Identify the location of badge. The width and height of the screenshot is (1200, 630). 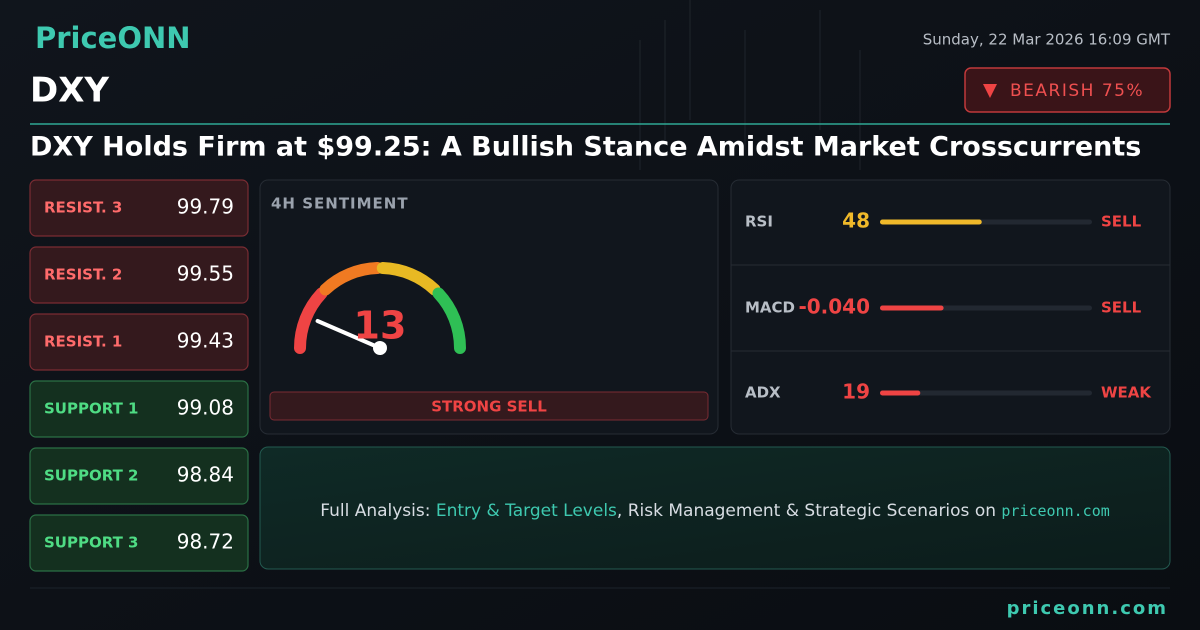
(1067, 90).